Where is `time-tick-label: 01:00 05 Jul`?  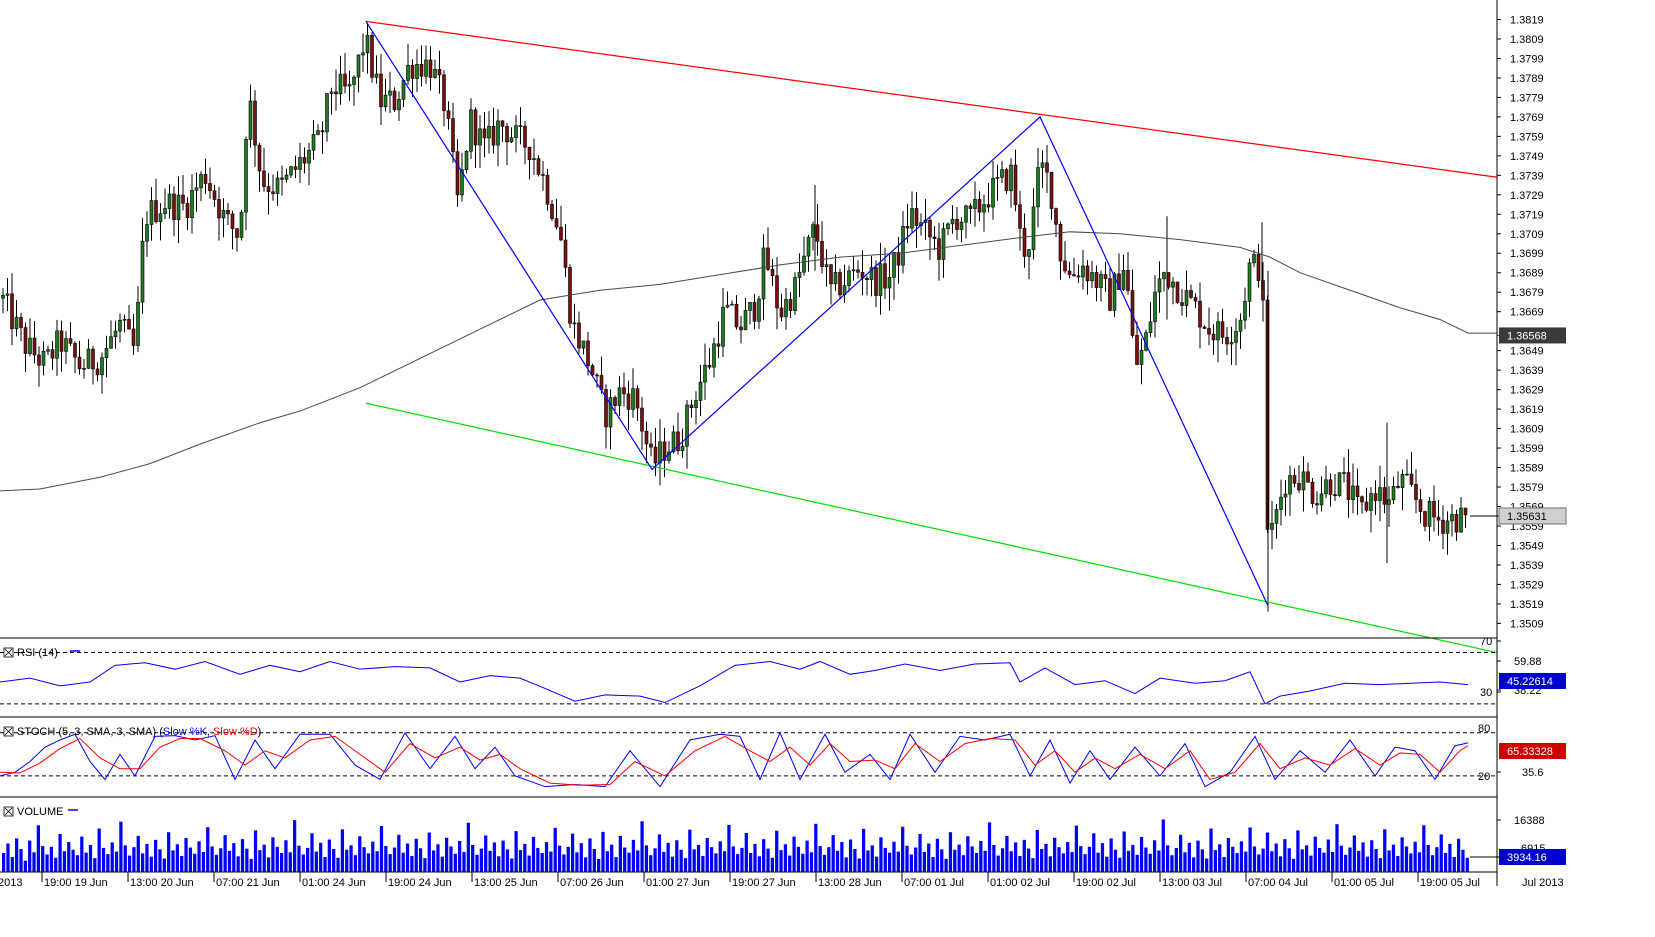
time-tick-label: 01:00 05 Jul is located at coordinates (1364, 883).